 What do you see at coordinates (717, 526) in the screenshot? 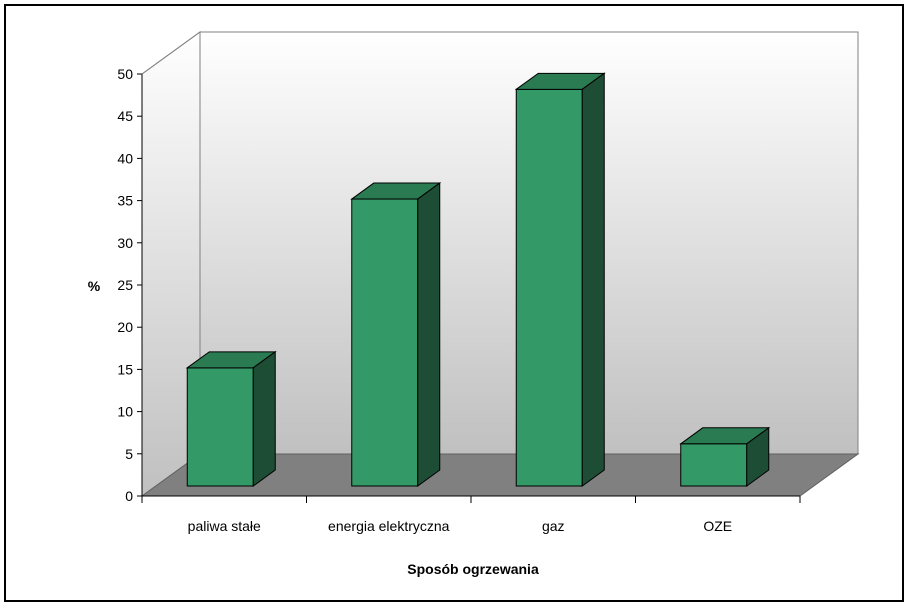
I see `x-tick-label: OZE` at bounding box center [717, 526].